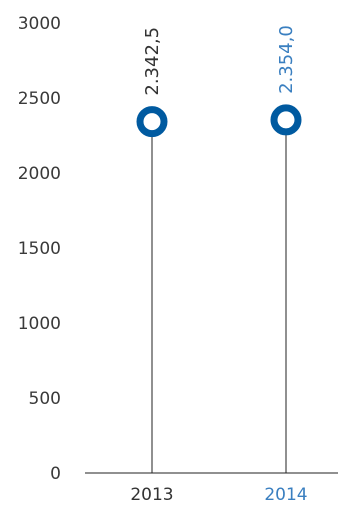 Image resolution: width=339 pixels, height=505 pixels. I want to click on y-axis: 0 500 1000 1500 2000 2500 3000, so click(39, 249).